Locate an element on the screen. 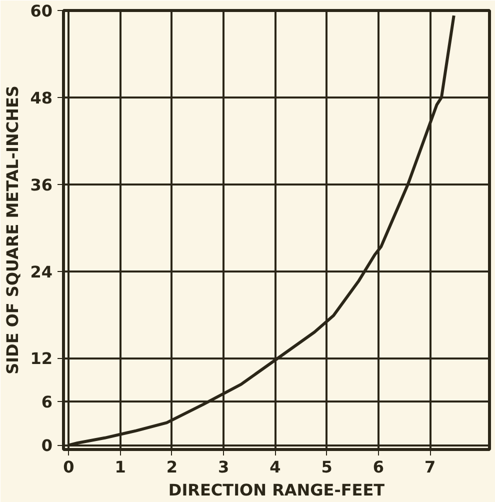 The width and height of the screenshot is (495, 502). y-tick-label: 12 is located at coordinates (41, 358).